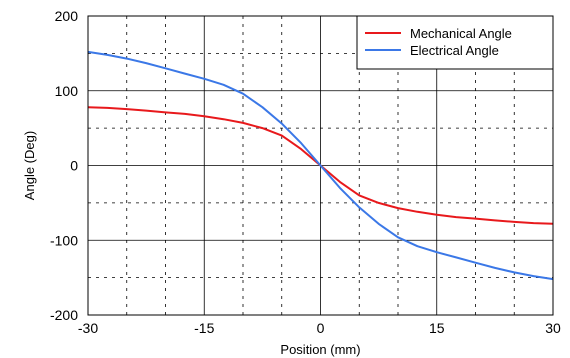  What do you see at coordinates (320, 349) in the screenshot?
I see `x-axis-label: Position (mm)` at bounding box center [320, 349].